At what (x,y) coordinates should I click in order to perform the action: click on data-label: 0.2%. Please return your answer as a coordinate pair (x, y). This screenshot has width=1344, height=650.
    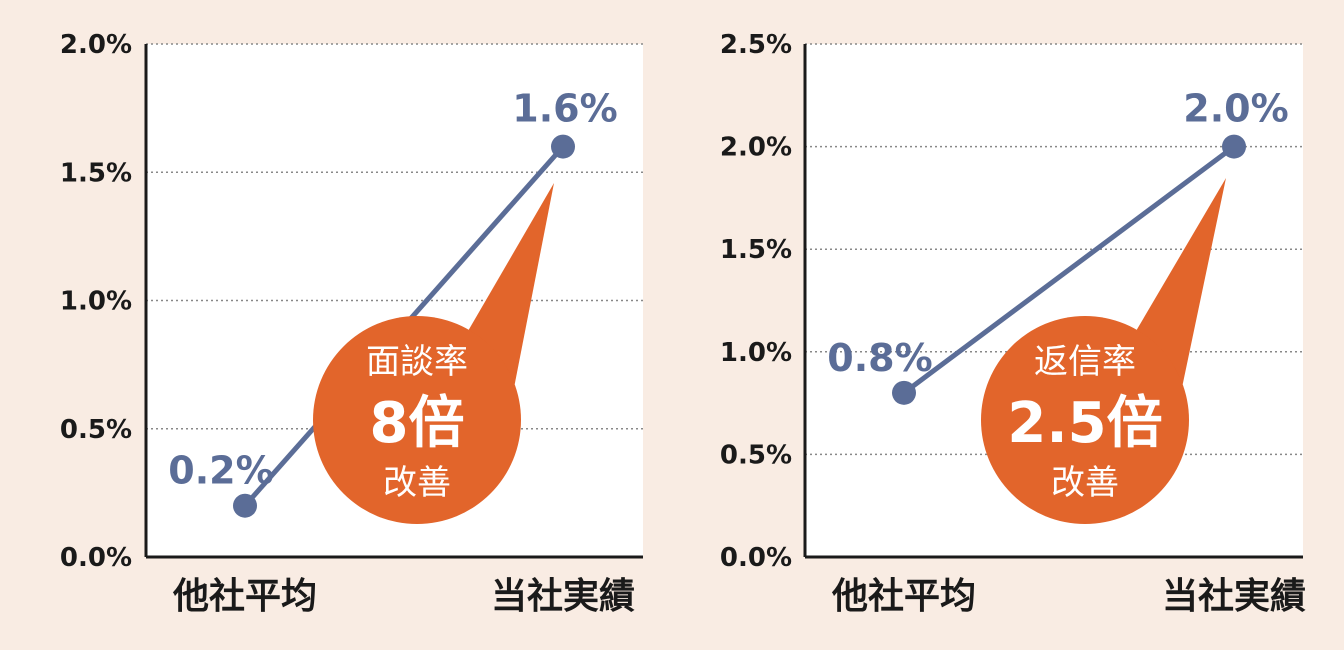
    Looking at the image, I should click on (220, 471).